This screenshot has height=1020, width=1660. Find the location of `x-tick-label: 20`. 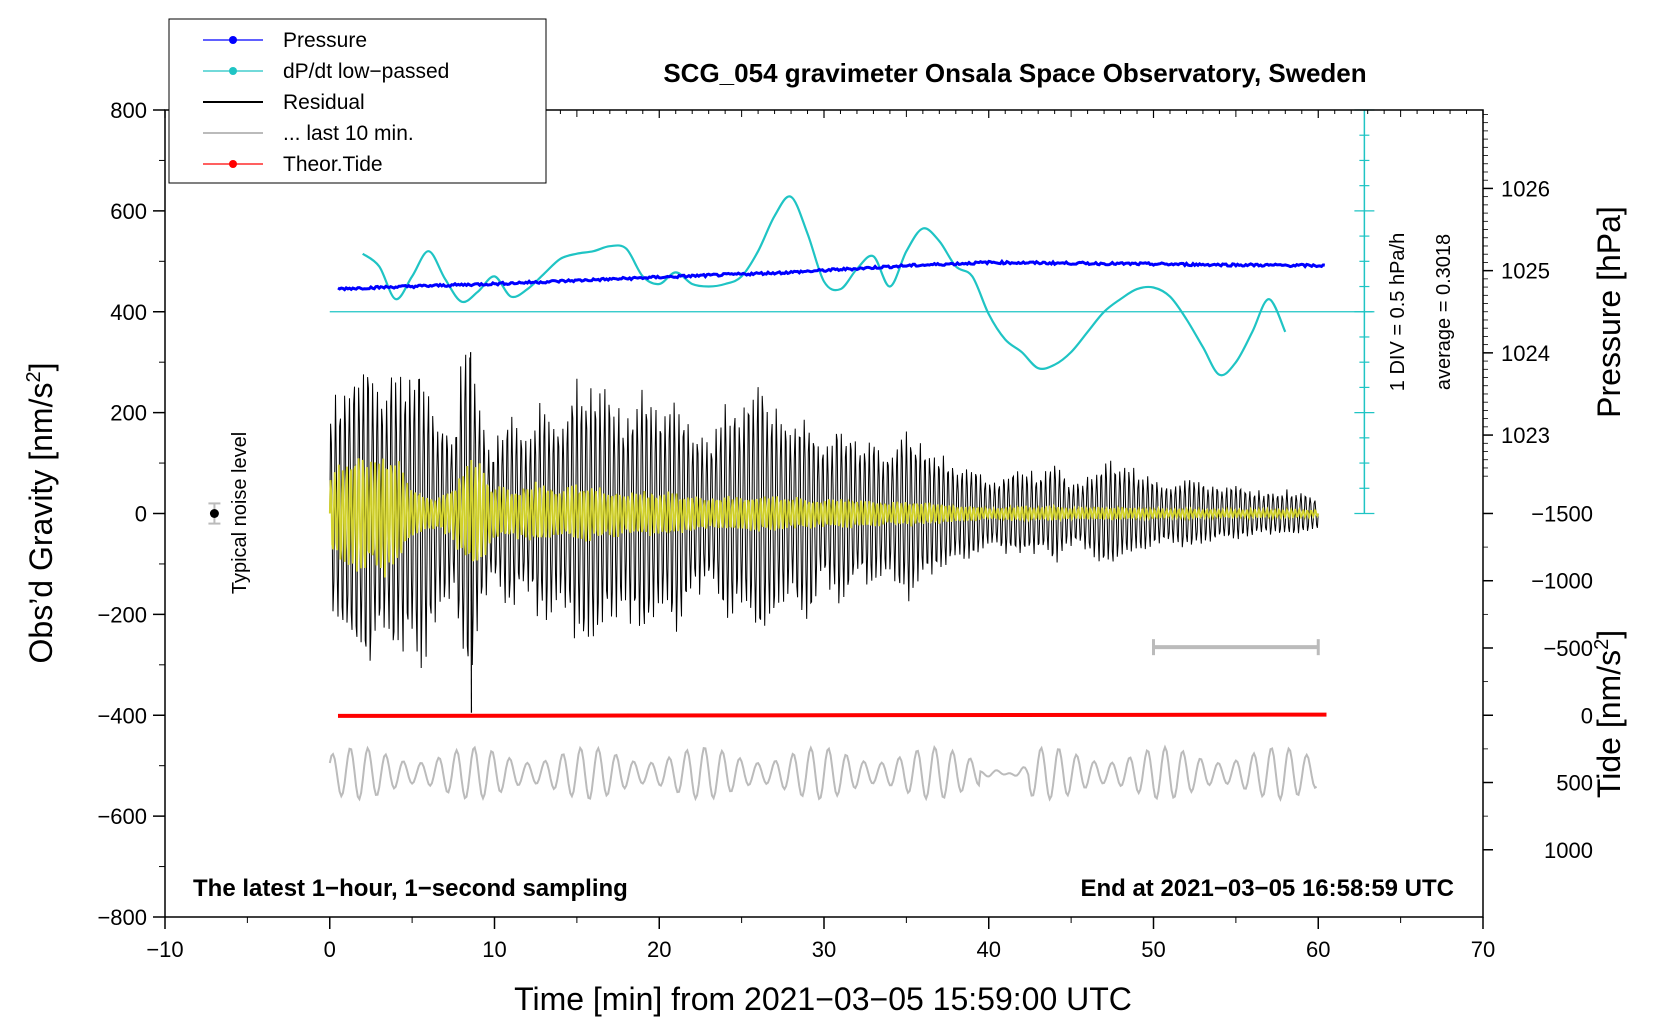

x-tick-label: 20 is located at coordinates (659, 949).